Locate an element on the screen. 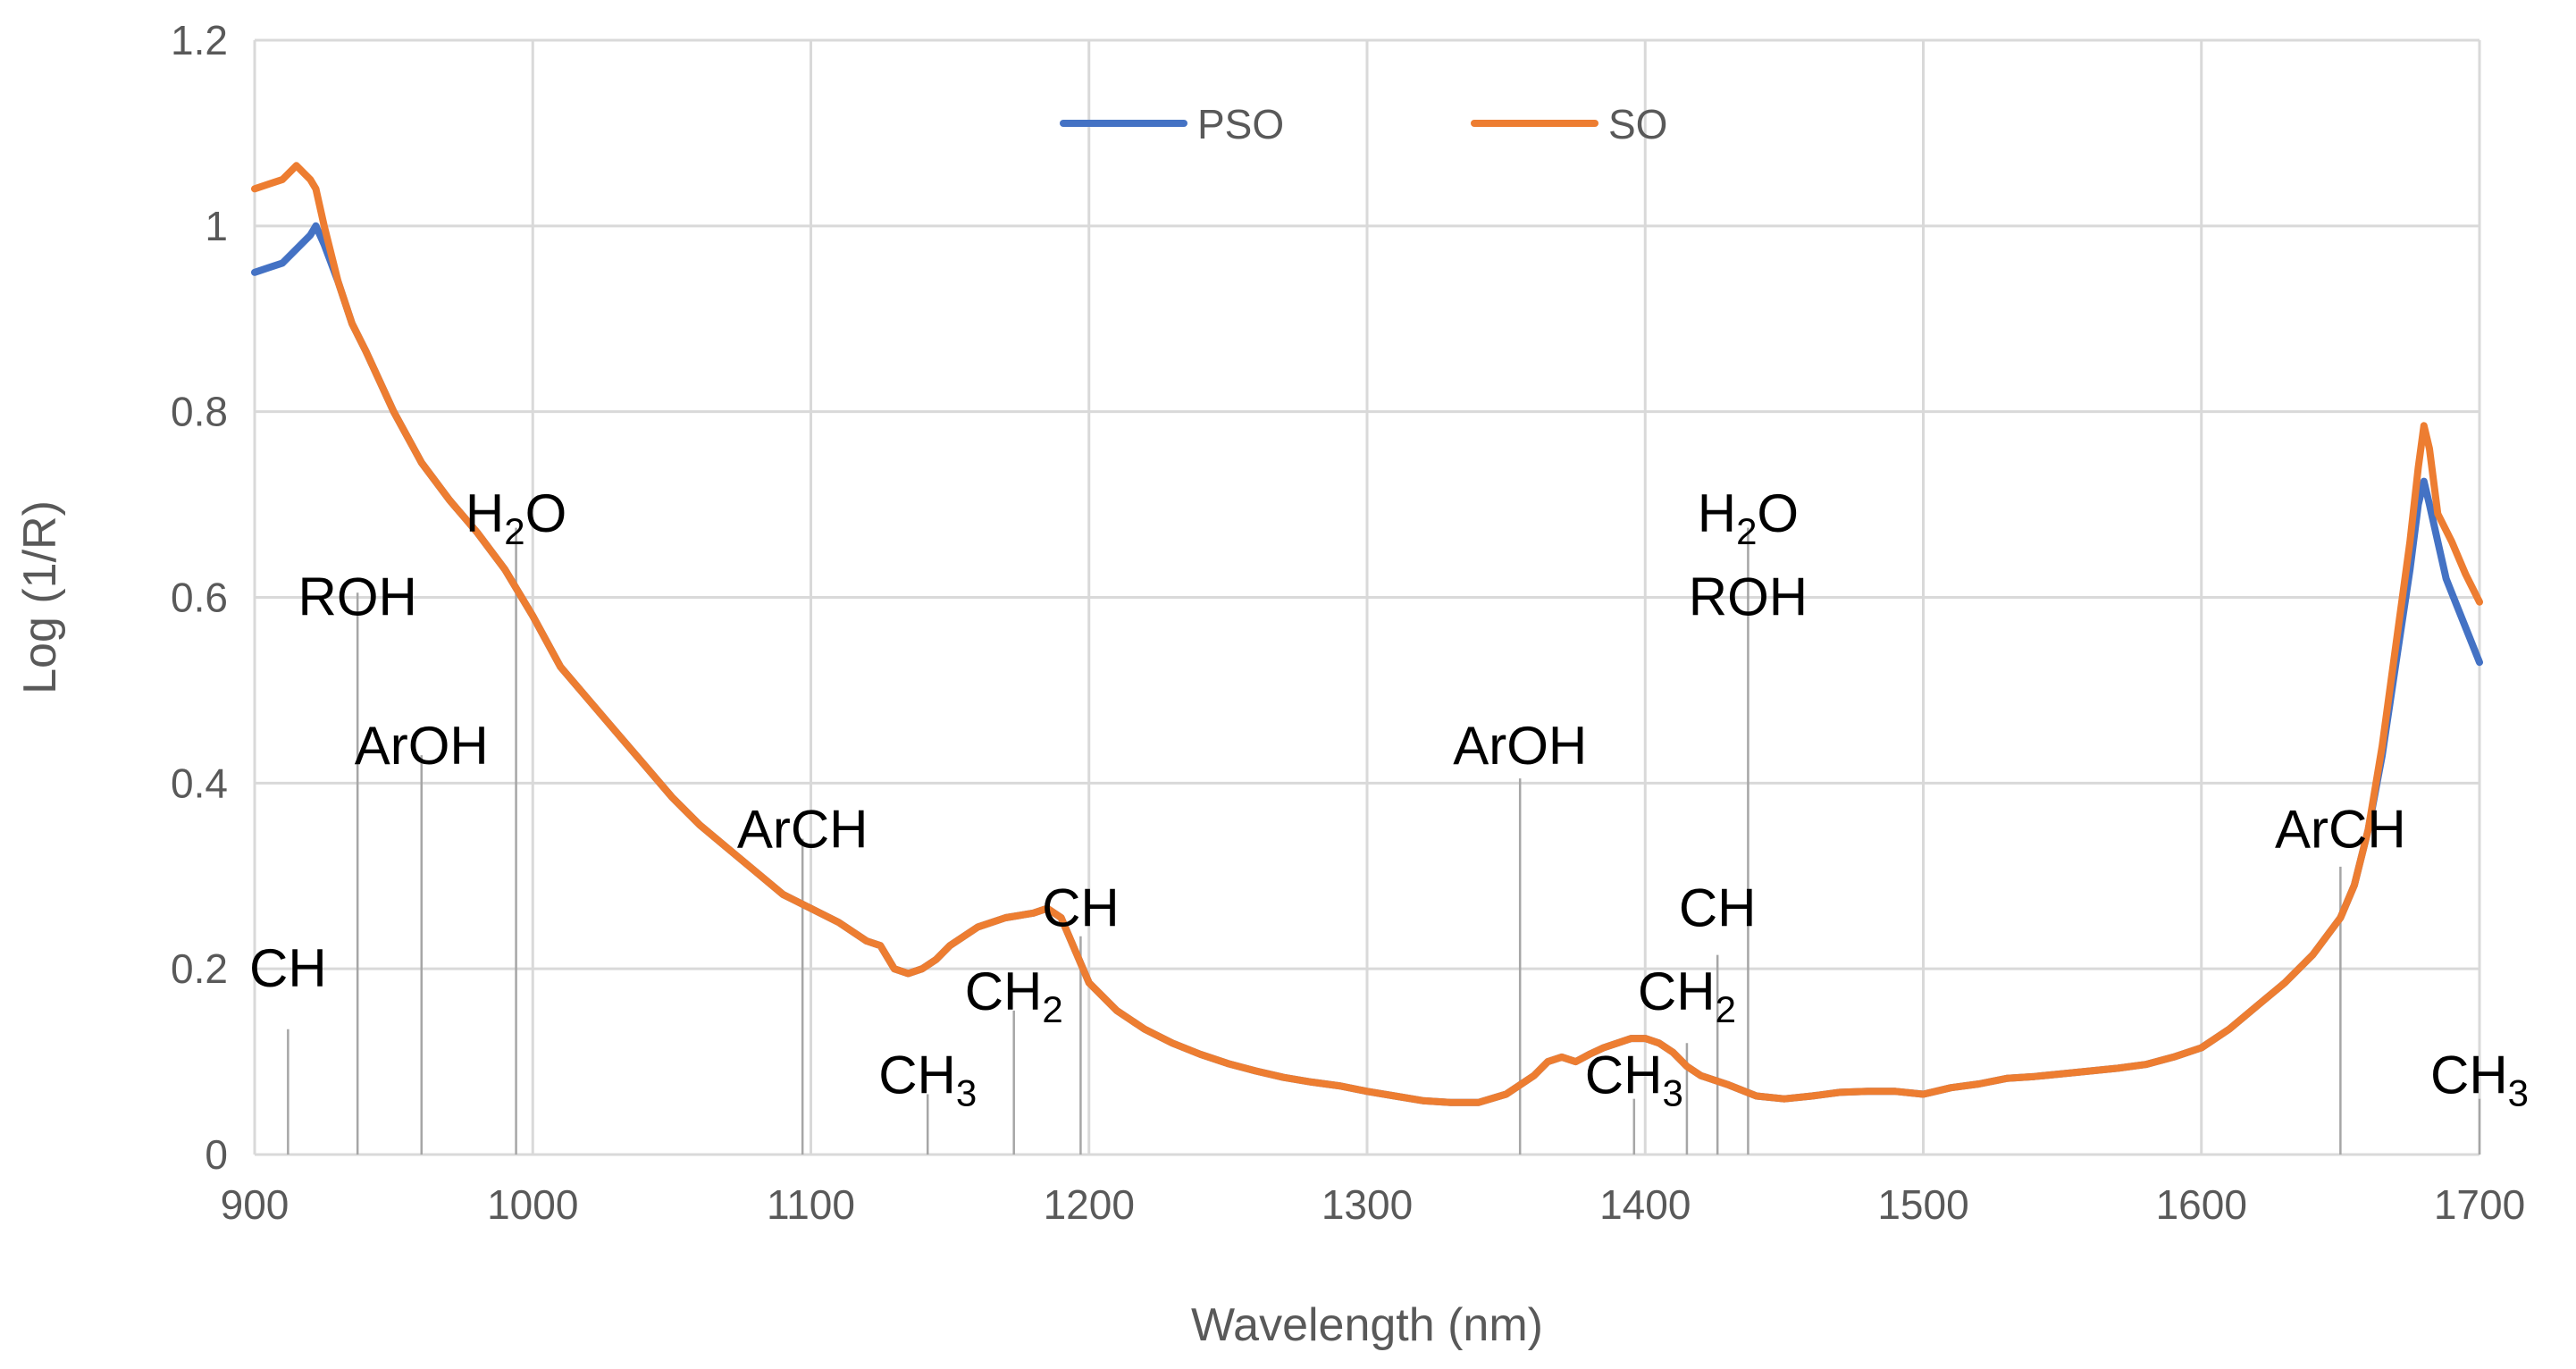  y-tick-label: 1.2 is located at coordinates (199, 40).